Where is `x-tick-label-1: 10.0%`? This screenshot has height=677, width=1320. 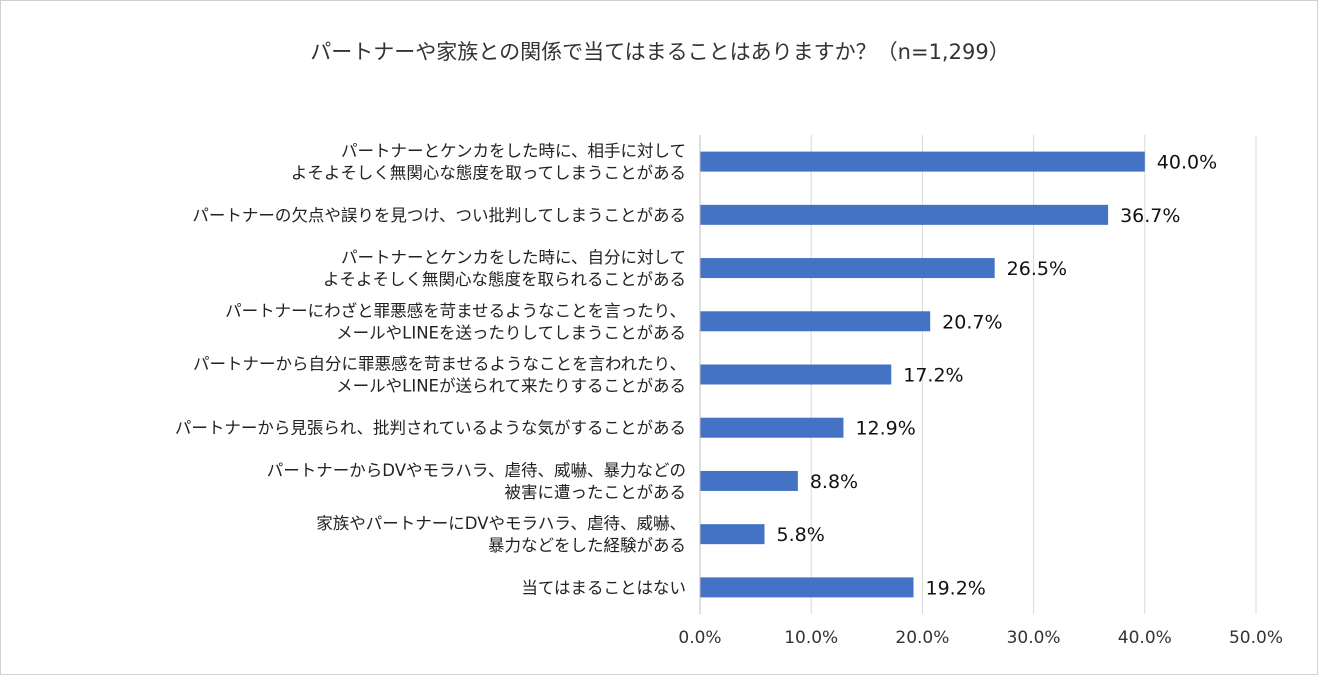 x-tick-label-1: 10.0% is located at coordinates (811, 638).